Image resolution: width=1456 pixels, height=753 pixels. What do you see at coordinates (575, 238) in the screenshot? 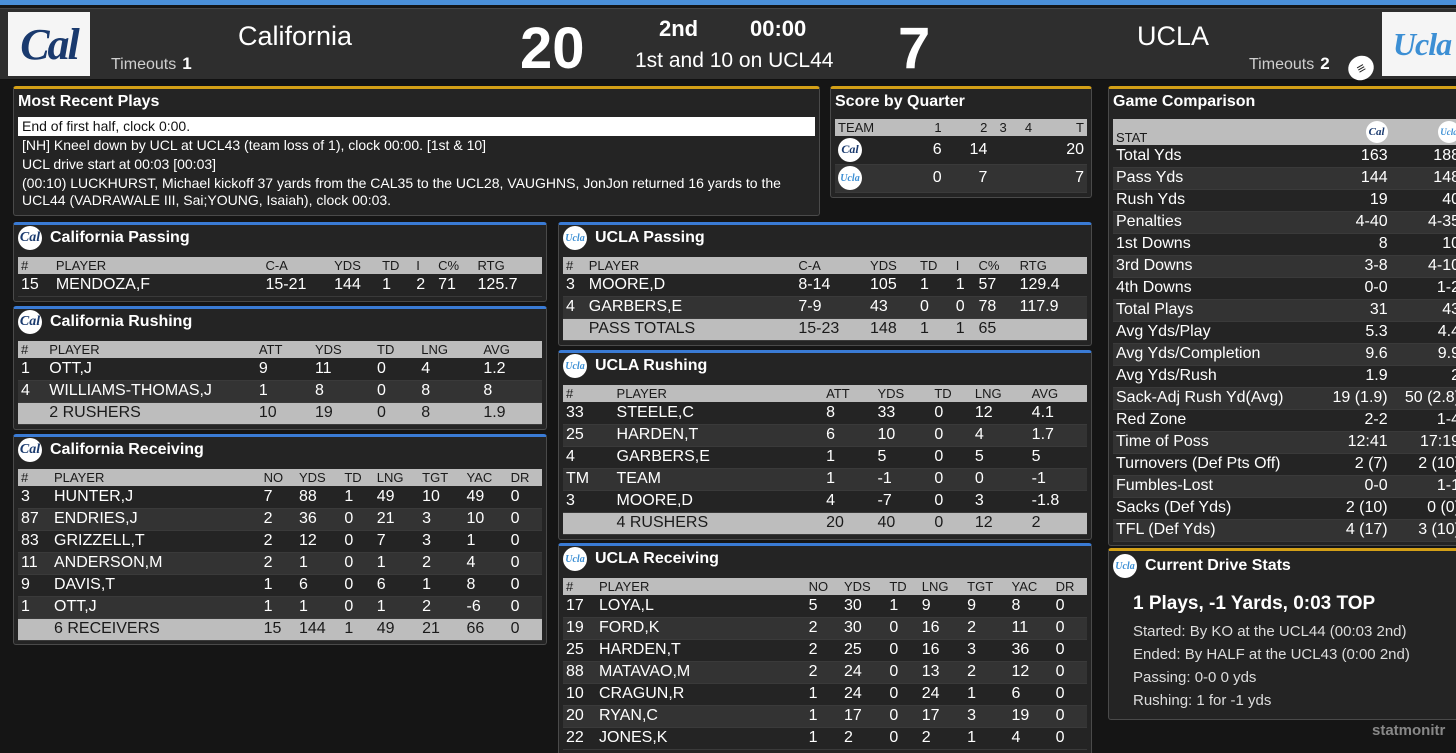
I see `ucla-logo-icon: Ucla` at bounding box center [575, 238].